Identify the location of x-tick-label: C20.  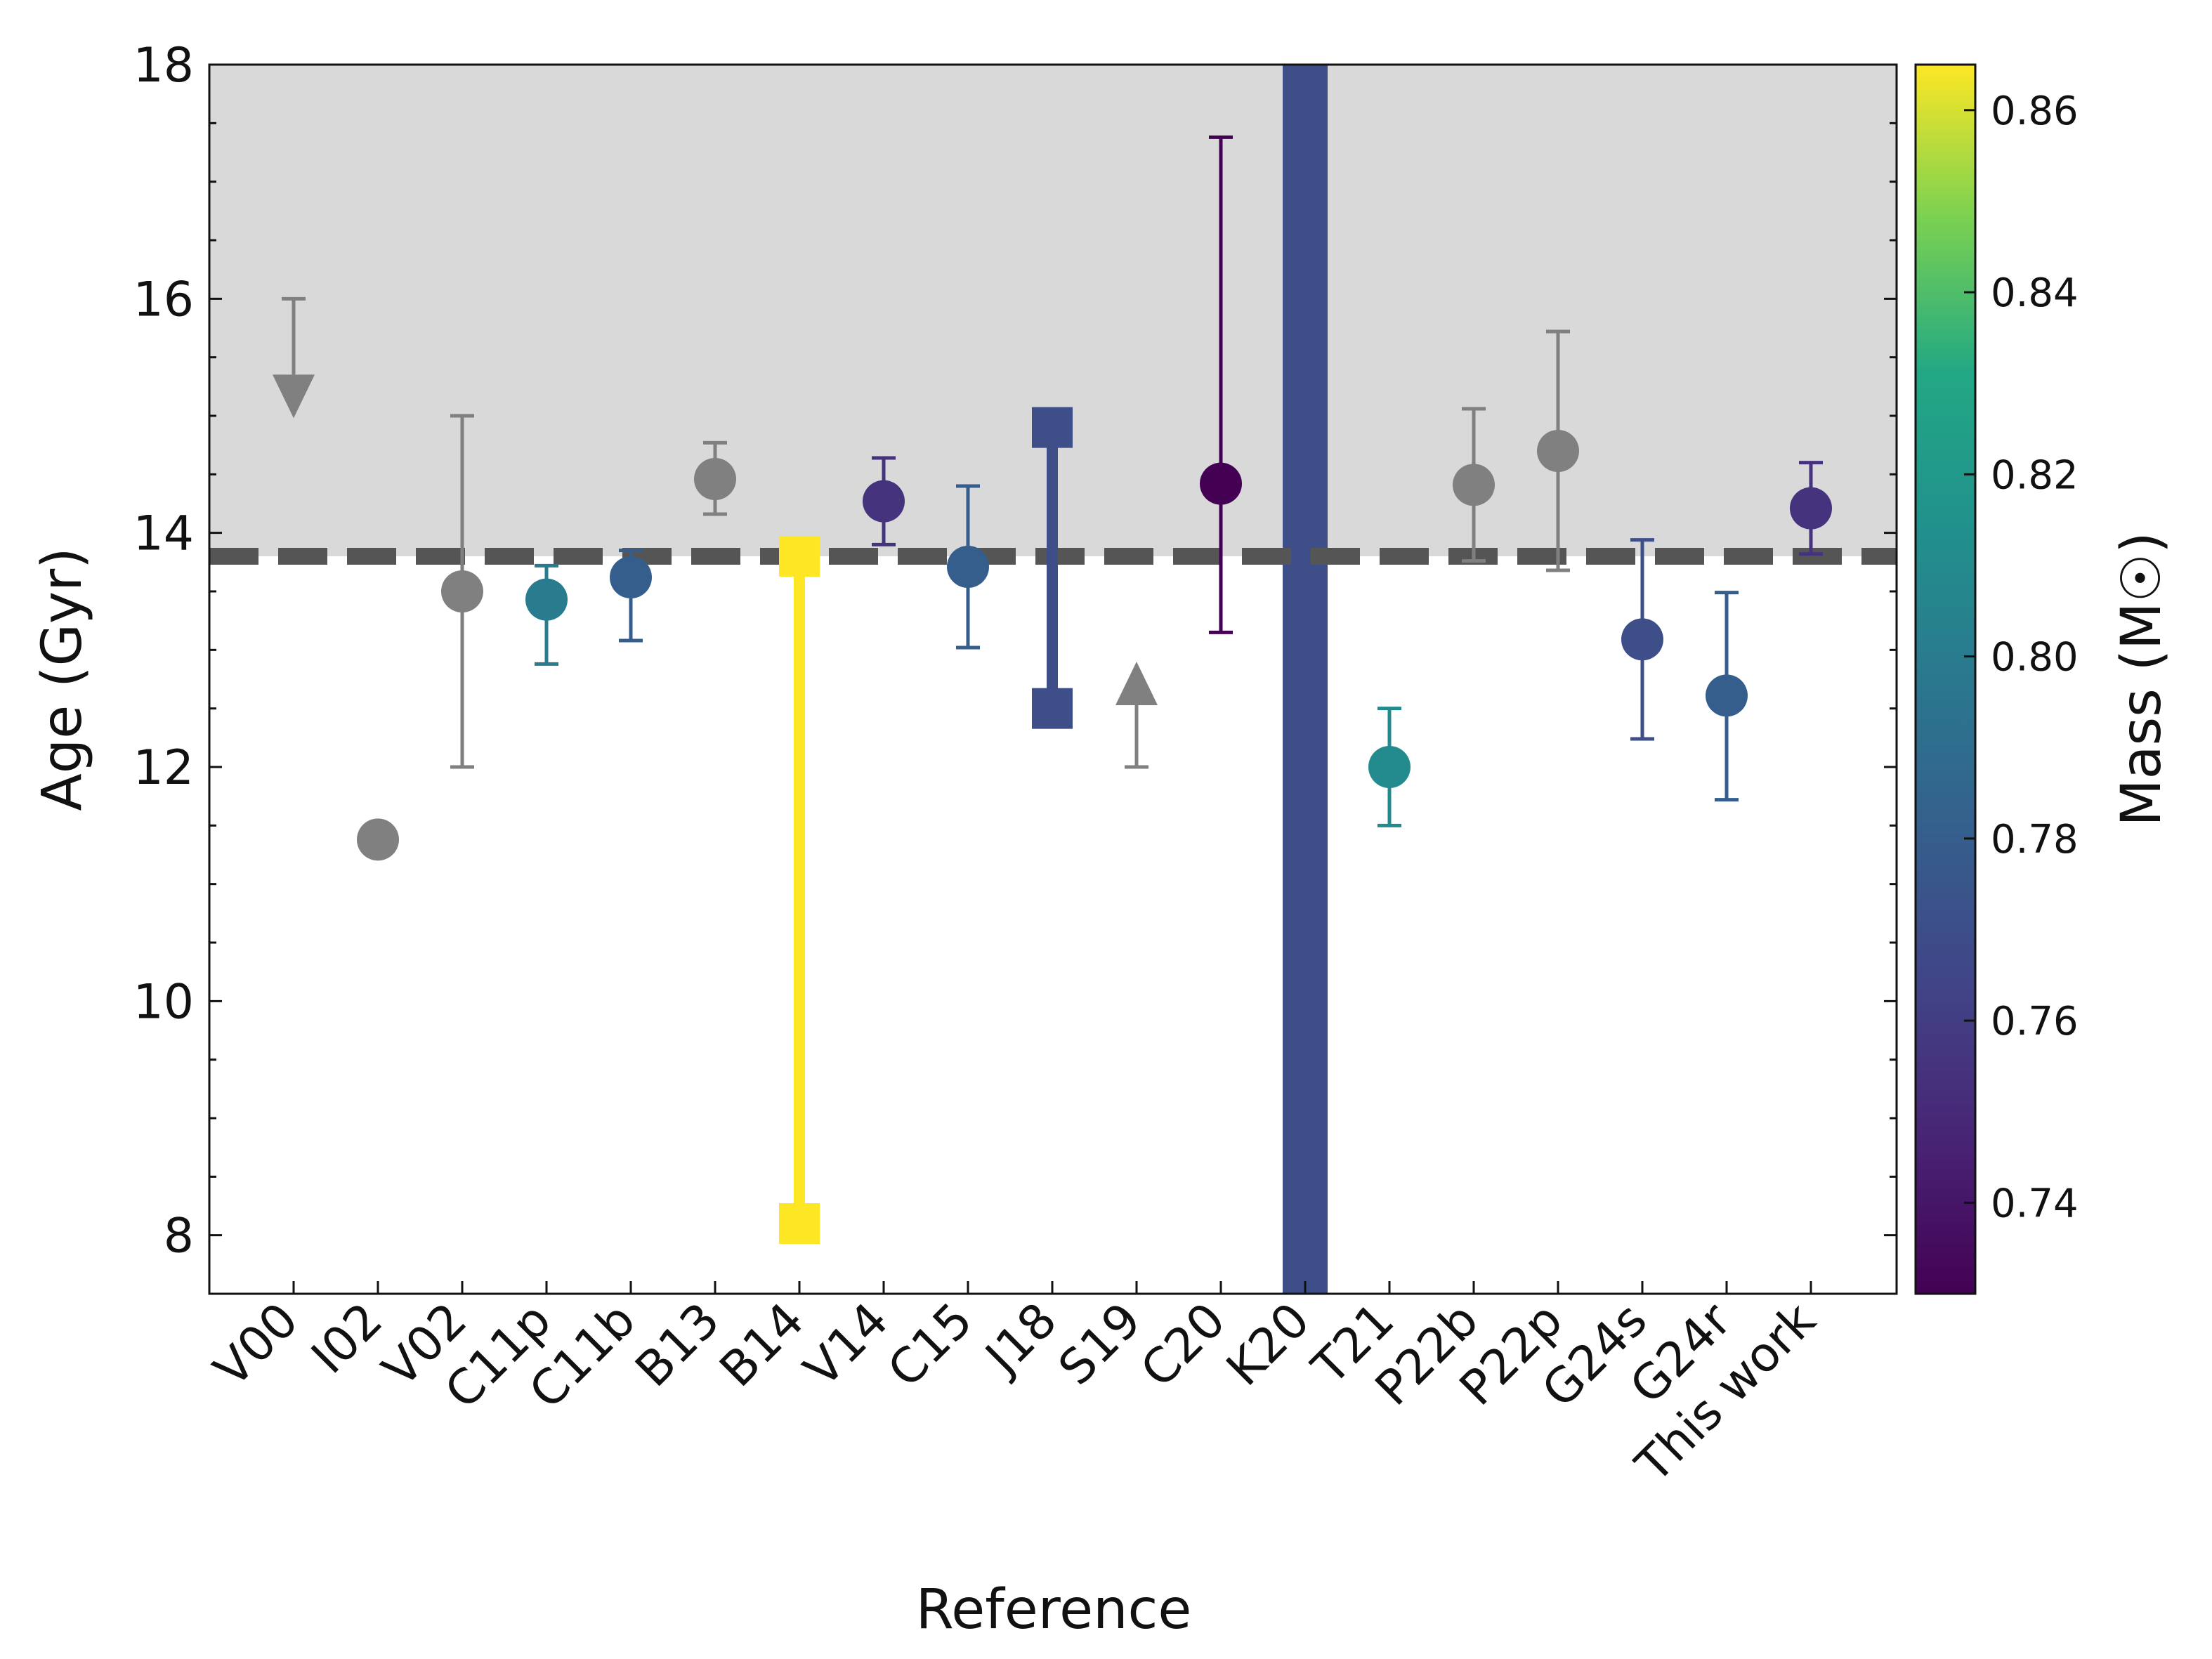
(1183, 1345).